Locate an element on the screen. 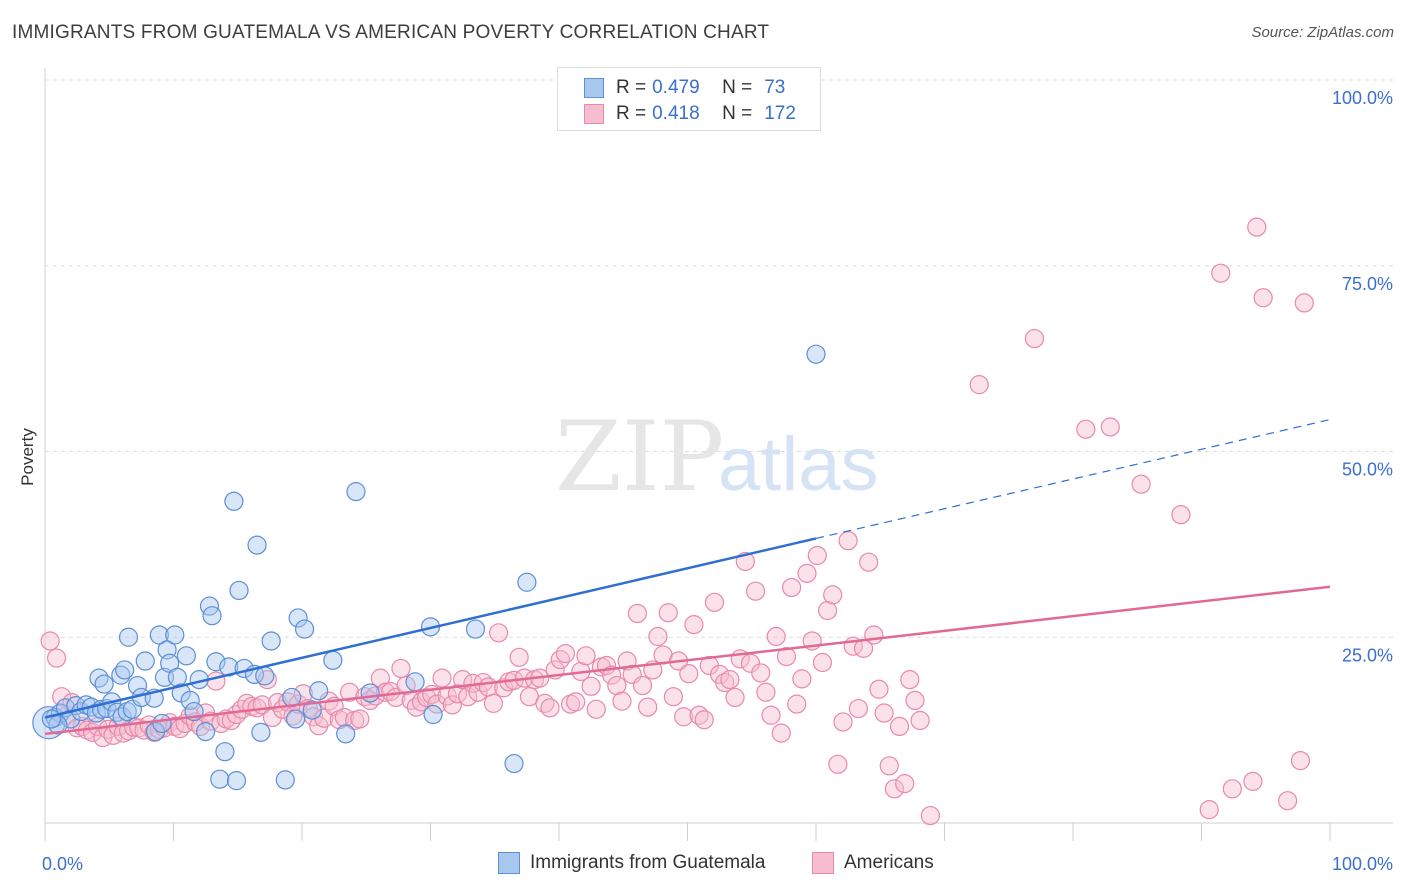  watermark-atlas: atlas is located at coordinates (798, 464).